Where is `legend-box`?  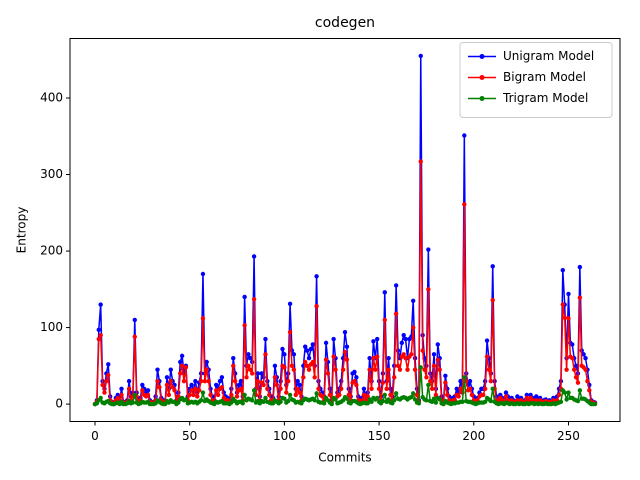
legend-box is located at coordinates (536, 80).